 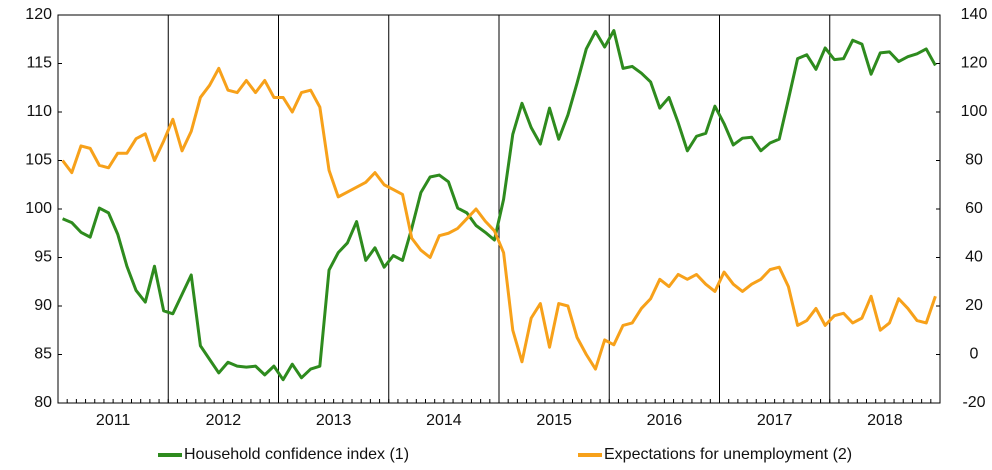 I want to click on y2-tick-label: -20, so click(x=973, y=402).